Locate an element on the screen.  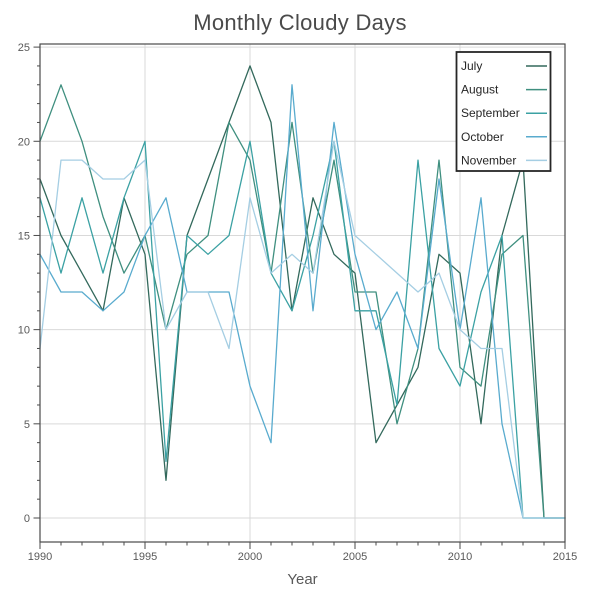
legend-label-october: October is located at coordinates (482, 137).